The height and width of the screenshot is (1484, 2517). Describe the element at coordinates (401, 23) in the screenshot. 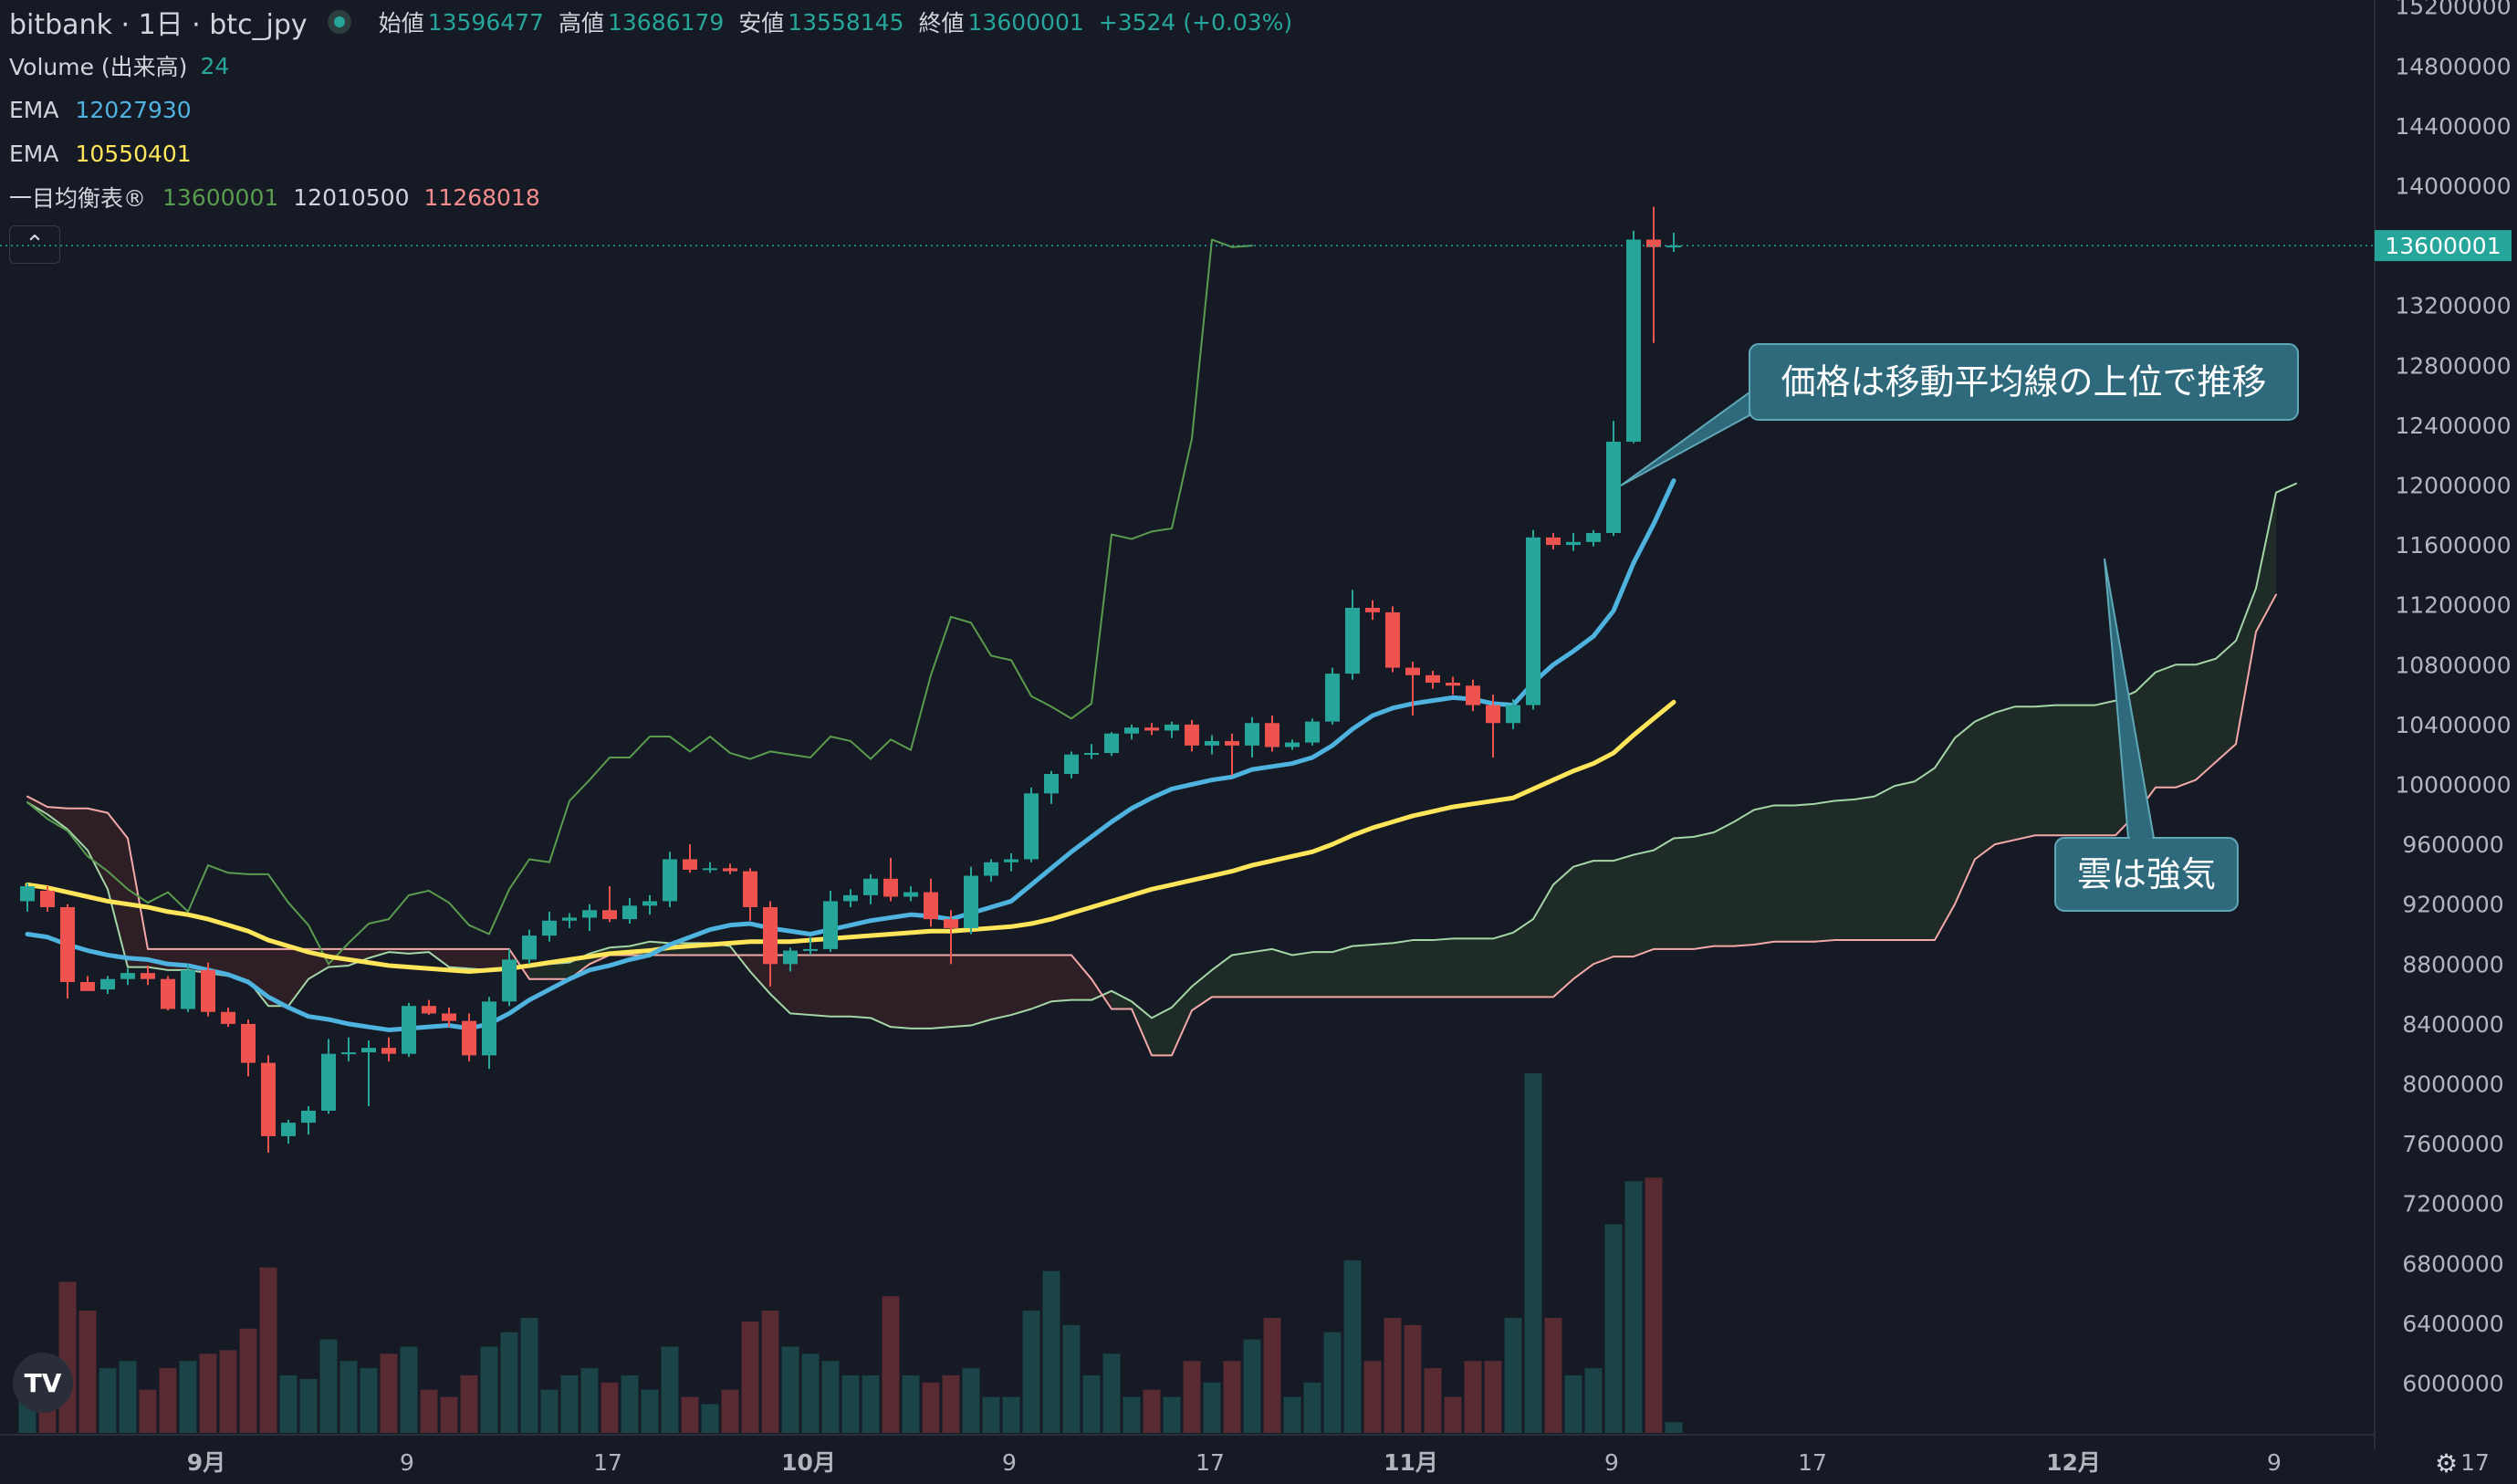

I see `open-label: 始値` at that location.